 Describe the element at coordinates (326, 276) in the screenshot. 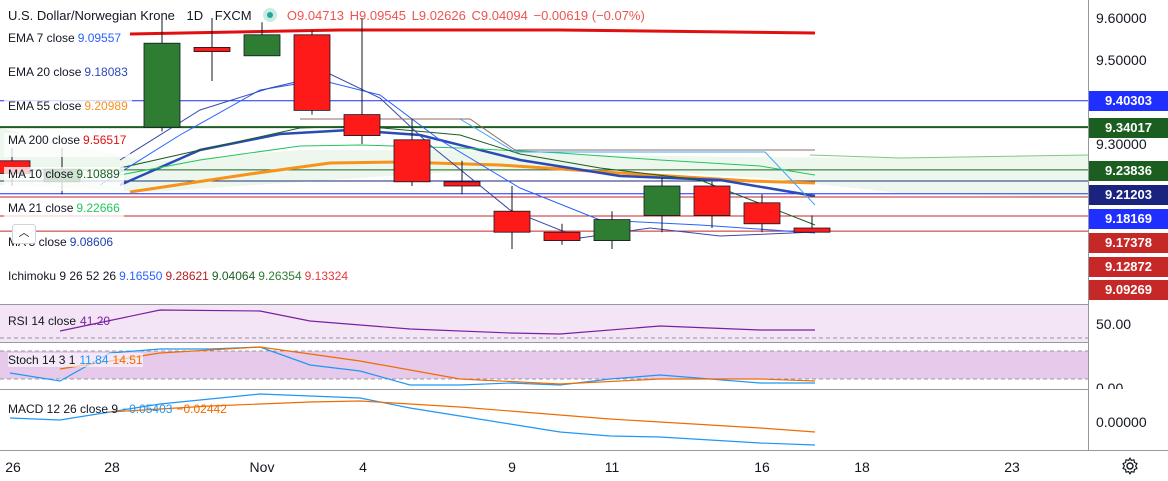

I see `indicator-value: 9.13324` at that location.